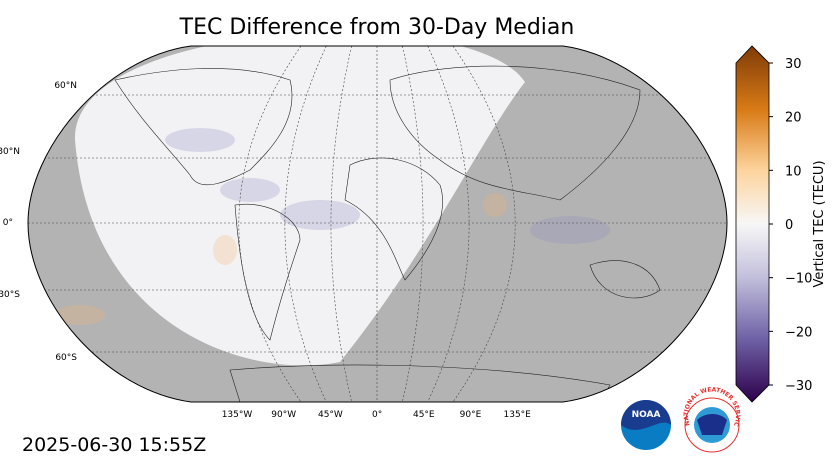  What do you see at coordinates (646, 425) in the screenshot?
I see `noaa-logo: NOAA` at bounding box center [646, 425].